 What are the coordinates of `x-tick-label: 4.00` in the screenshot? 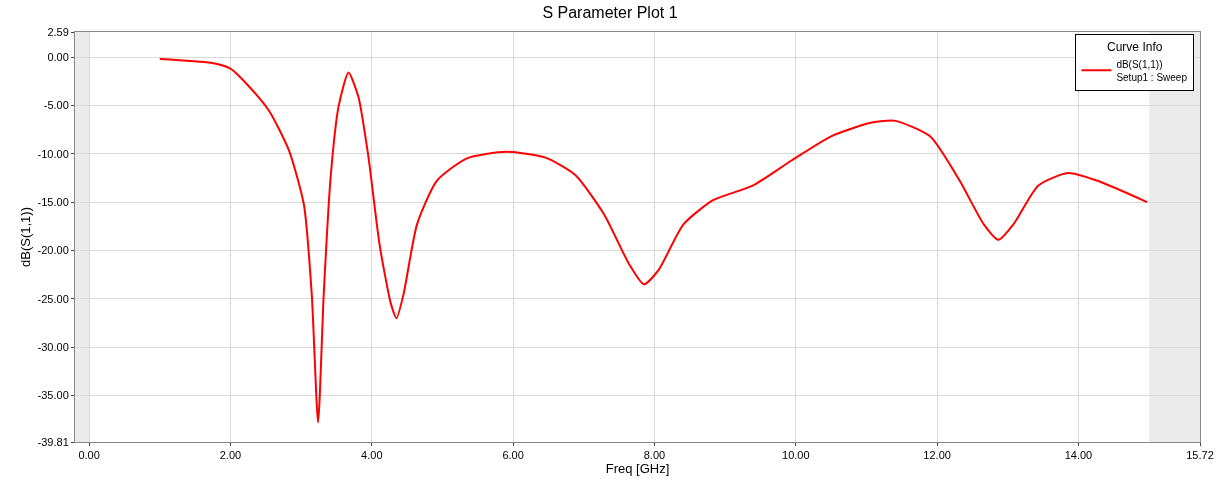 It's located at (372, 455).